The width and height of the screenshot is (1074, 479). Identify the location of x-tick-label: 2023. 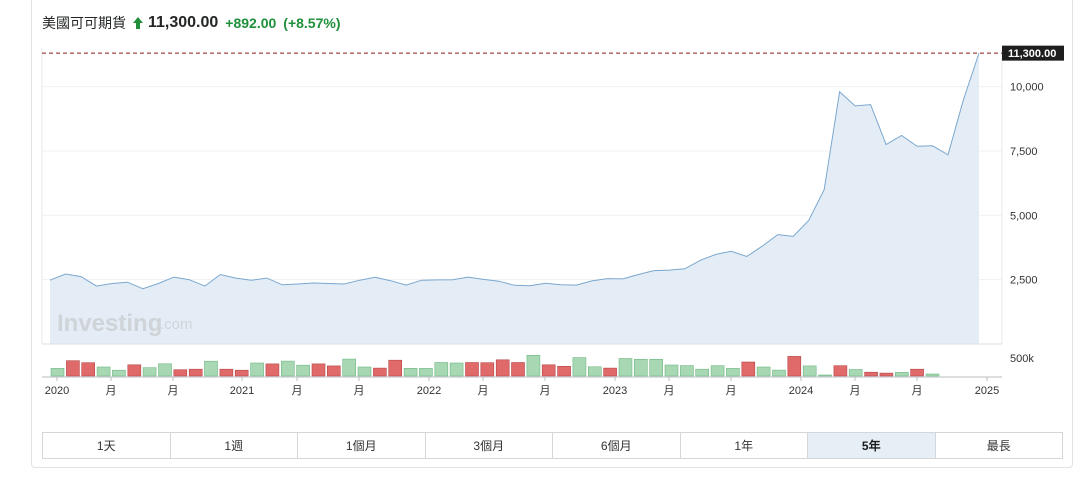
(615, 391).